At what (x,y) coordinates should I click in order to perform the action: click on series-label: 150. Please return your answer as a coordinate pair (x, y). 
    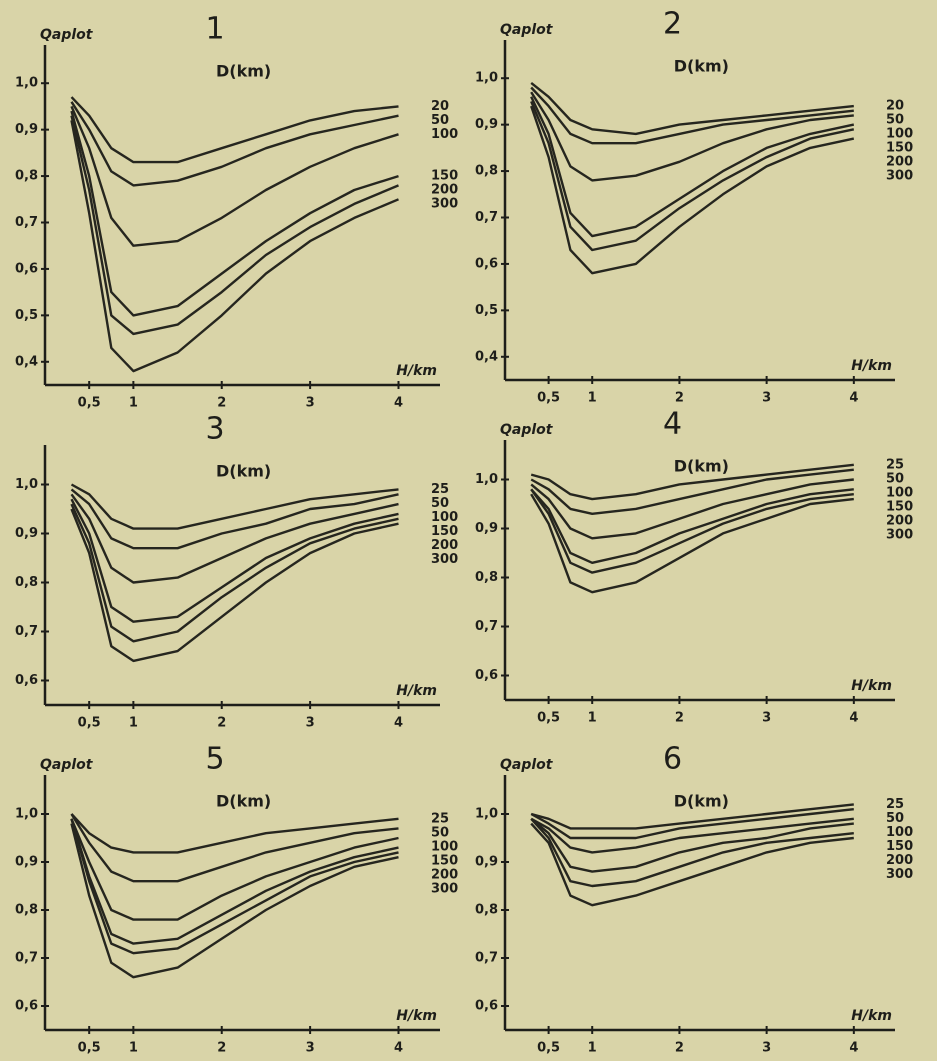
    Looking at the image, I should click on (899, 506).